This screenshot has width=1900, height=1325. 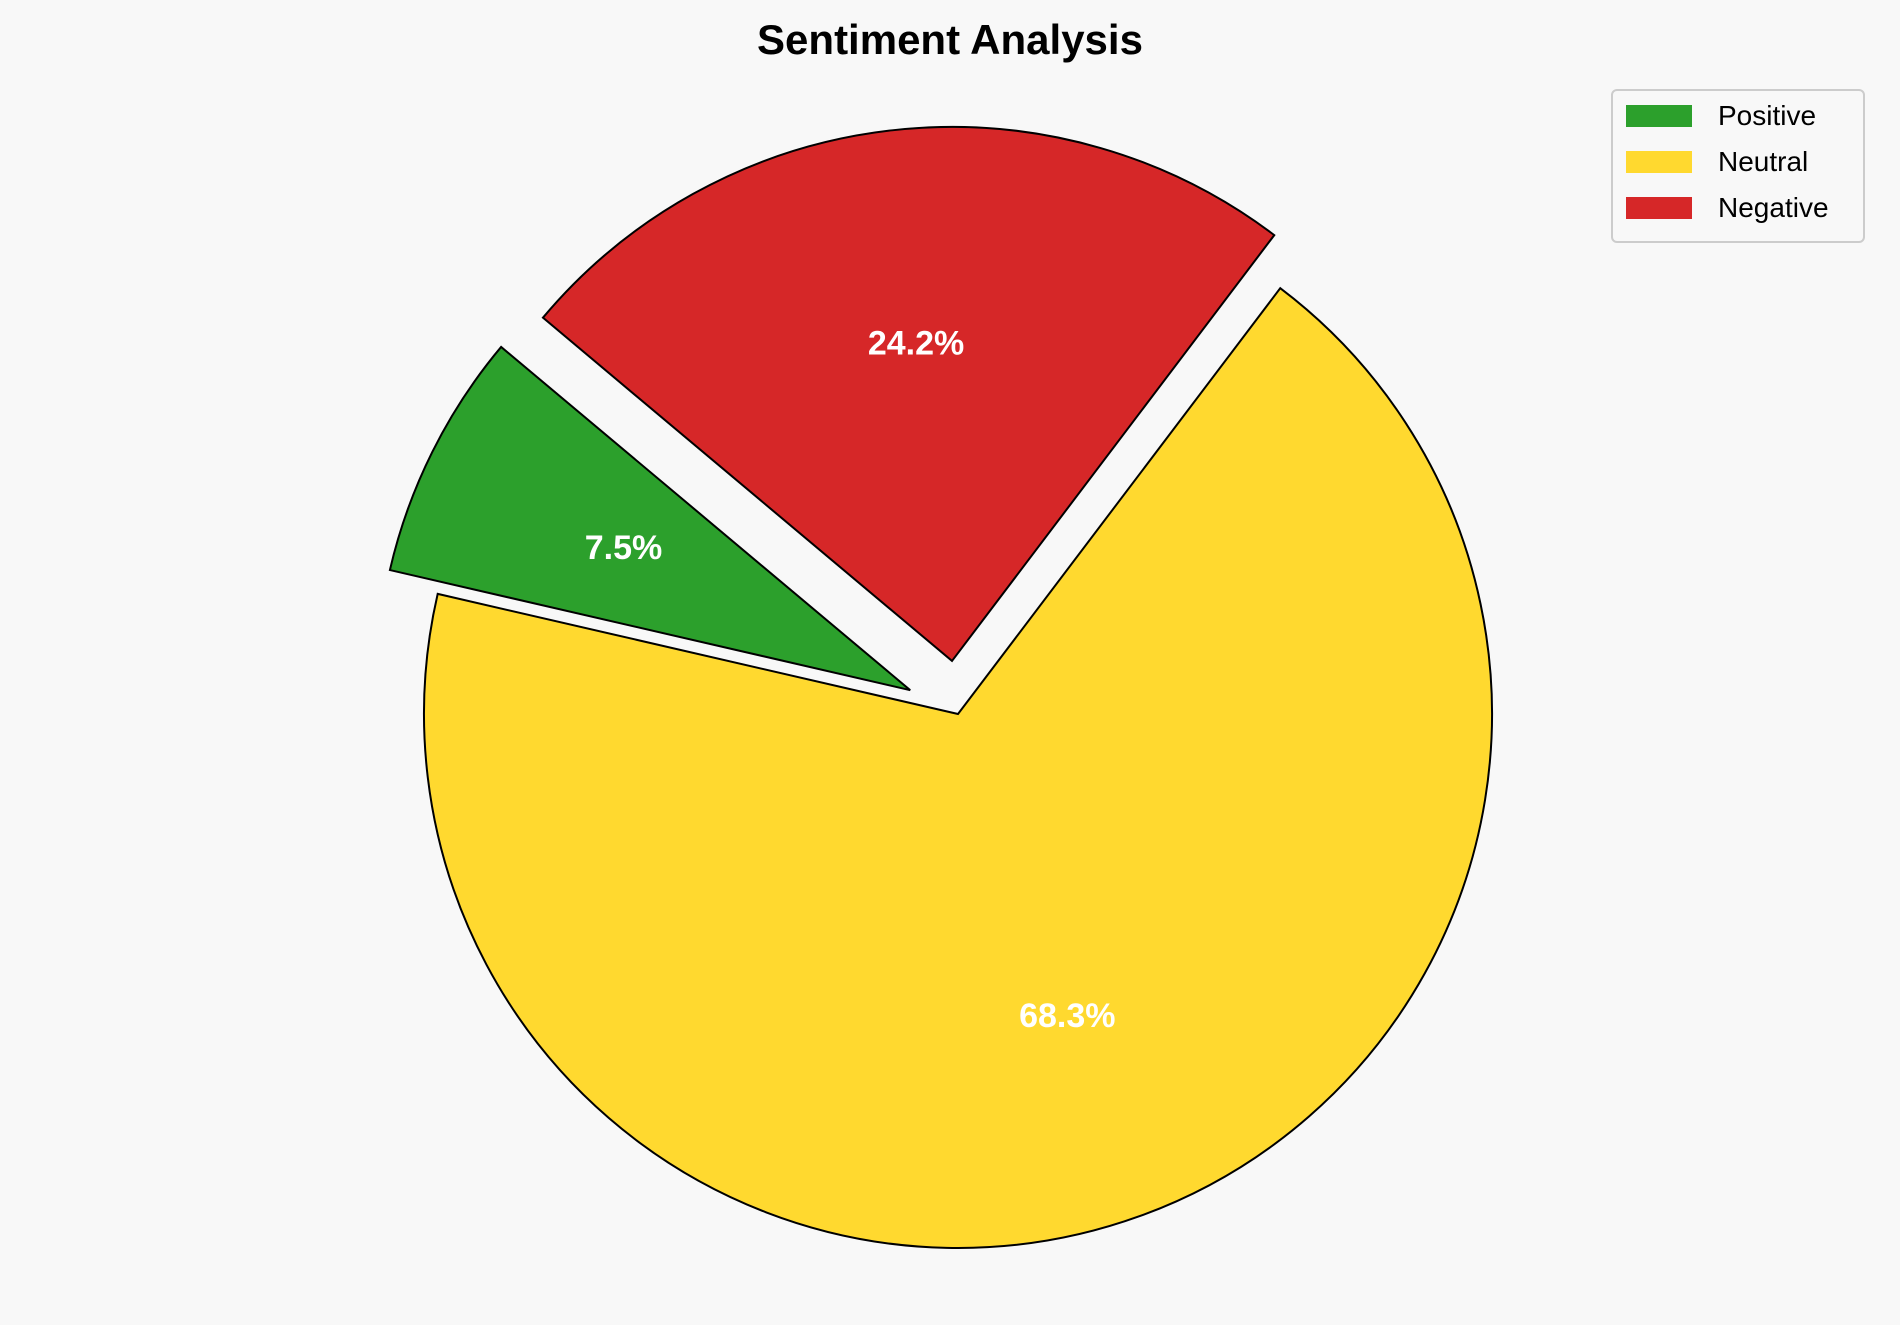 I want to click on legend-label-negative: Negative, so click(x=1773, y=207).